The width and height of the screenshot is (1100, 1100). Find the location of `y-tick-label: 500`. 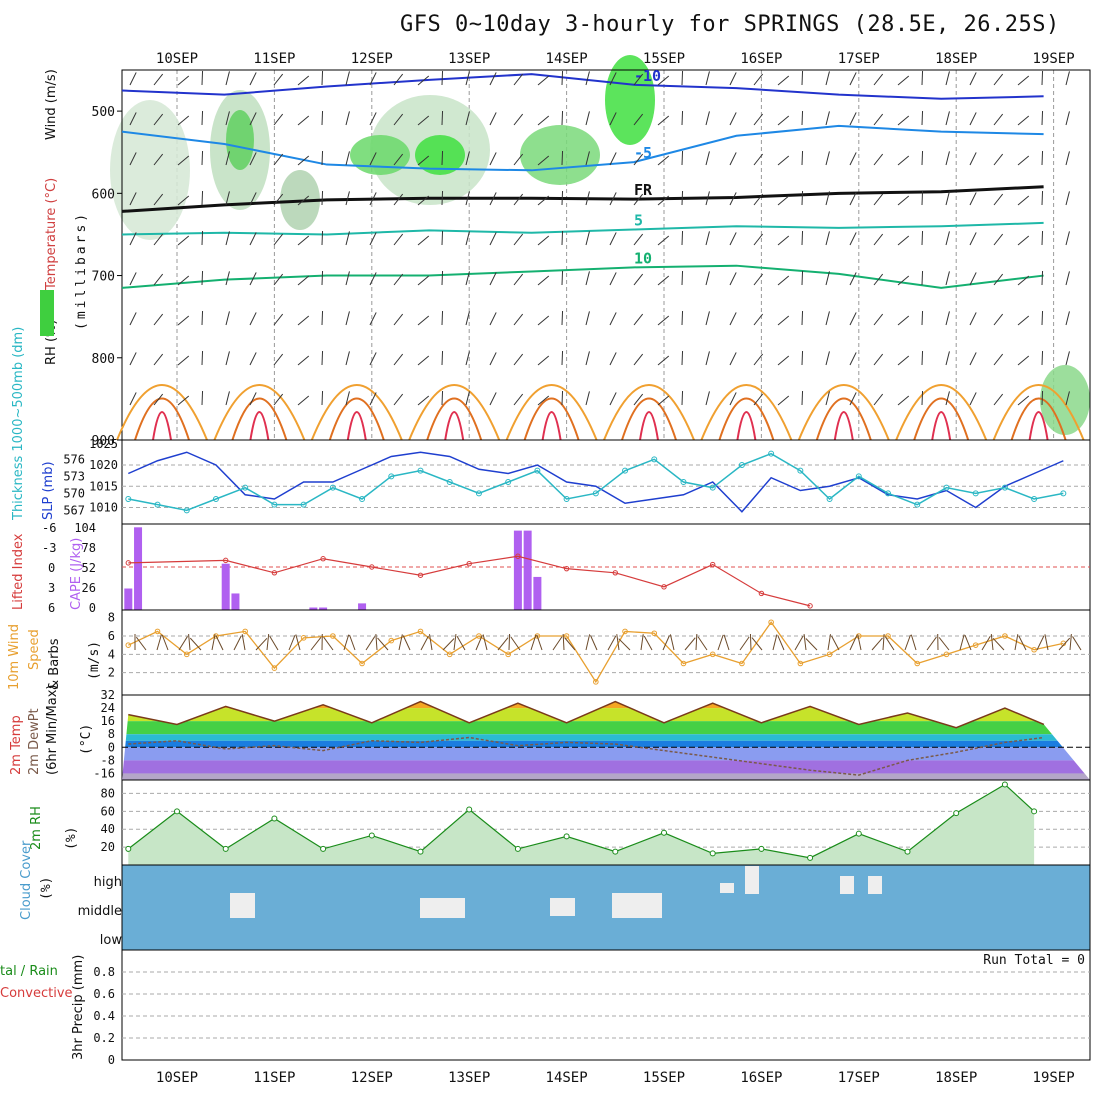

y-tick-label: 500 is located at coordinates (103, 112).